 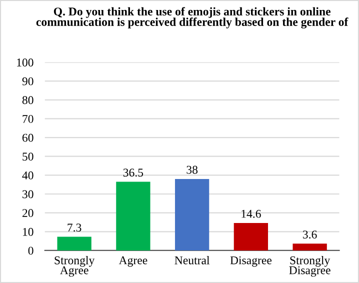 I want to click on chart-title: Q. Do you think the use of emojis and stickers in online communication is perceived differently based on the gender of, so click(x=192, y=17).